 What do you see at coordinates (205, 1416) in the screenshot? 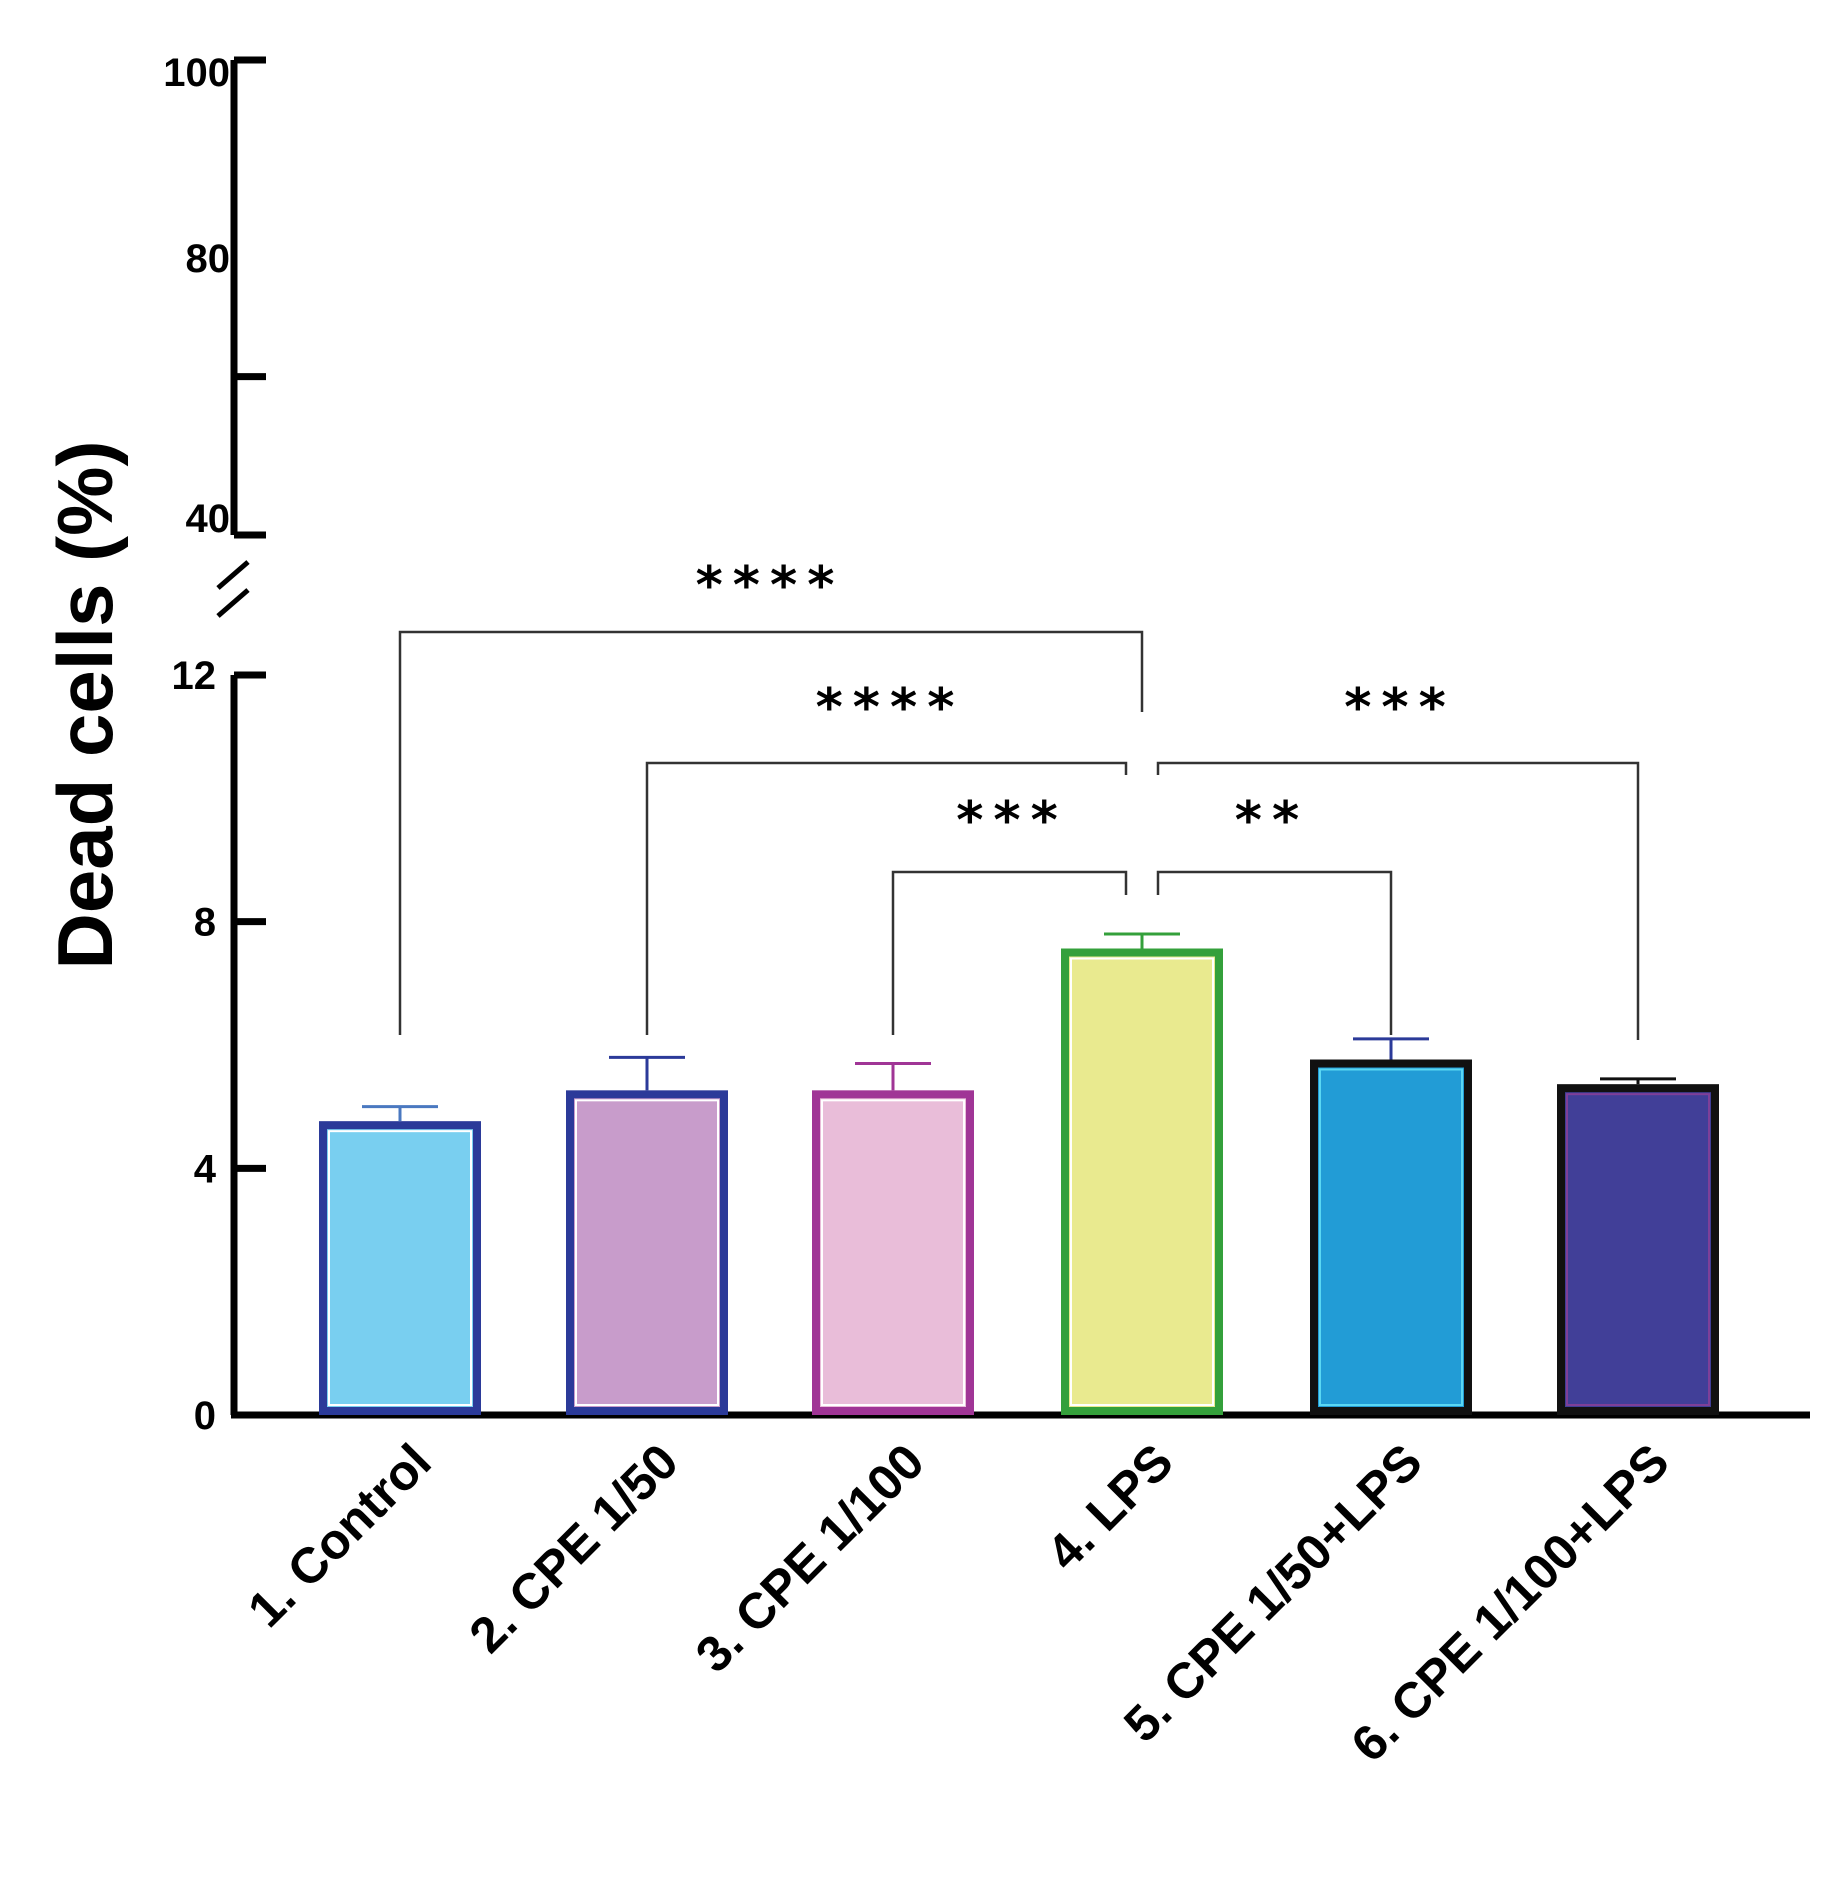
I see `y-tick-label: 0` at bounding box center [205, 1416].